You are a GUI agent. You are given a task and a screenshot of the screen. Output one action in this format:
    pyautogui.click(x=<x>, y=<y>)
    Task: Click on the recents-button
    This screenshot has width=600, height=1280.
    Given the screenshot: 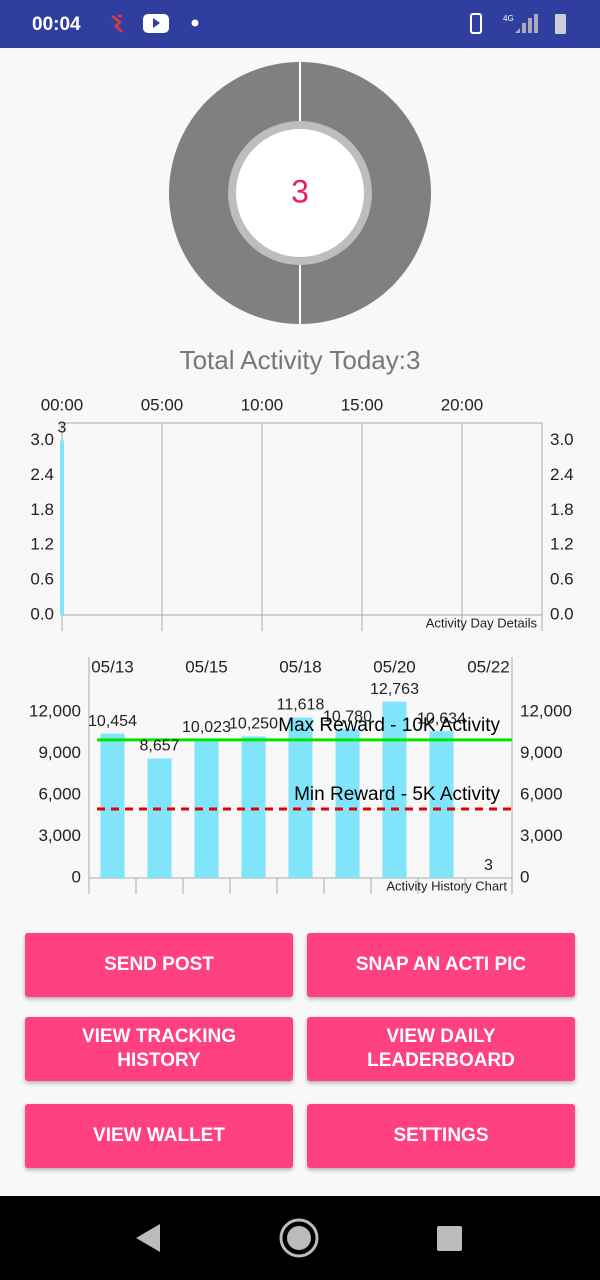 What is the action you would take?
    pyautogui.click(x=449, y=1238)
    